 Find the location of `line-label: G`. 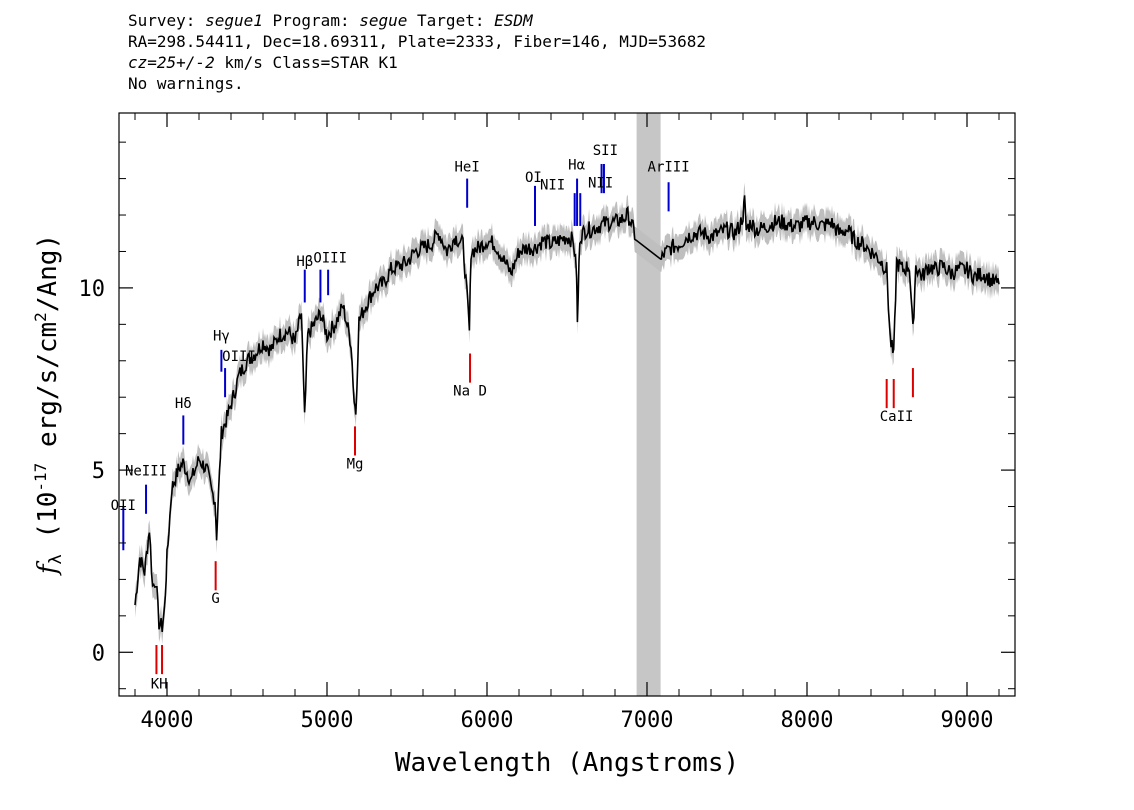

line-label: G is located at coordinates (215, 599).